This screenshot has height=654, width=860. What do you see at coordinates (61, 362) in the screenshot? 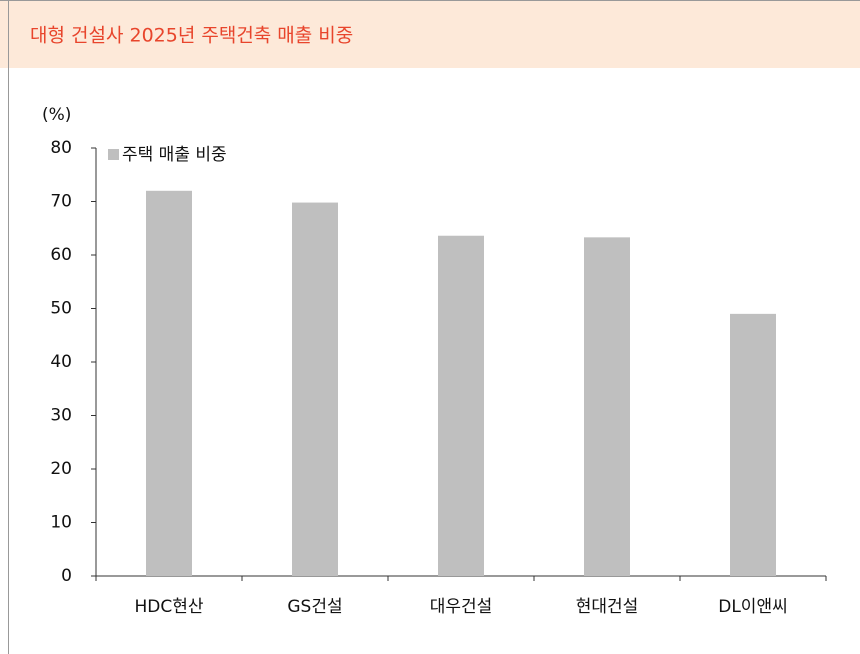
I see `y-tick-label: 40` at bounding box center [61, 362].